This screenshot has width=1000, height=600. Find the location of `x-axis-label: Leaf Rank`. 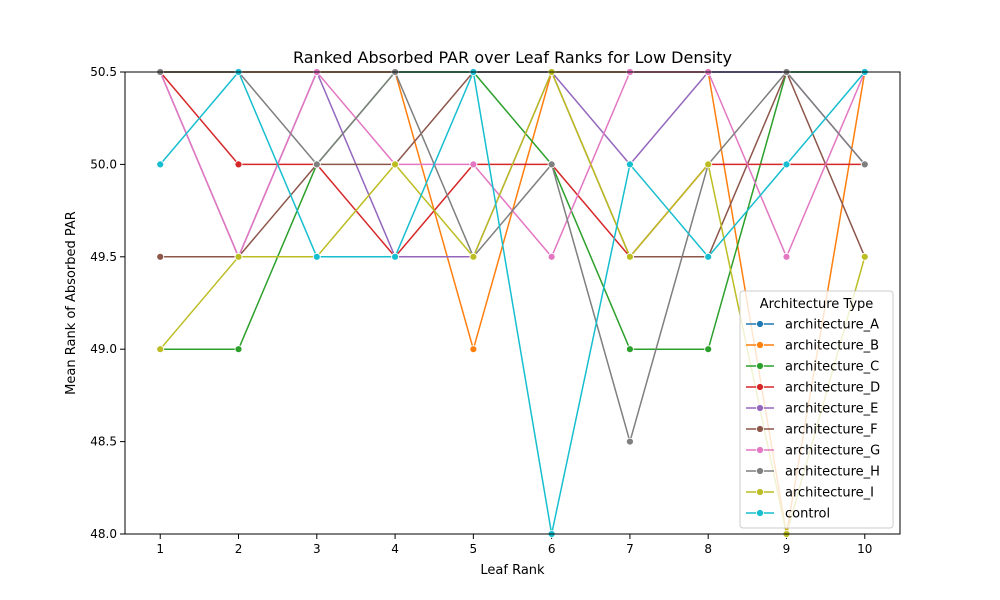

x-axis-label: Leaf Rank is located at coordinates (512, 570).